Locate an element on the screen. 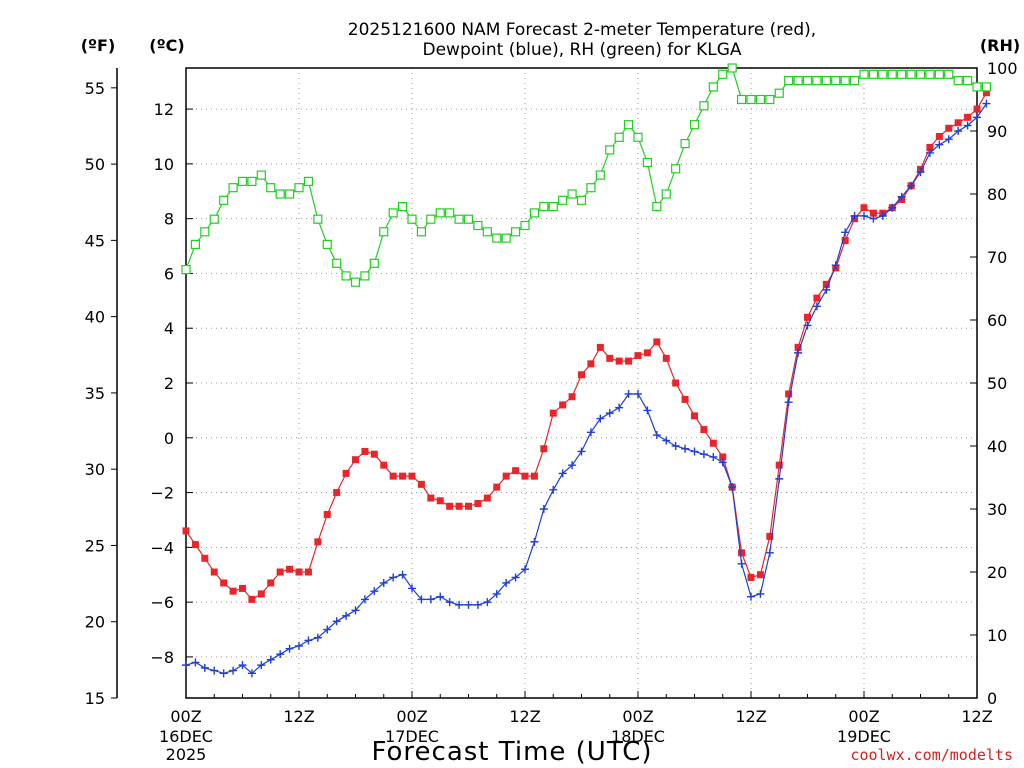  credit-text: coolwx.com/modelts is located at coordinates (931, 755).